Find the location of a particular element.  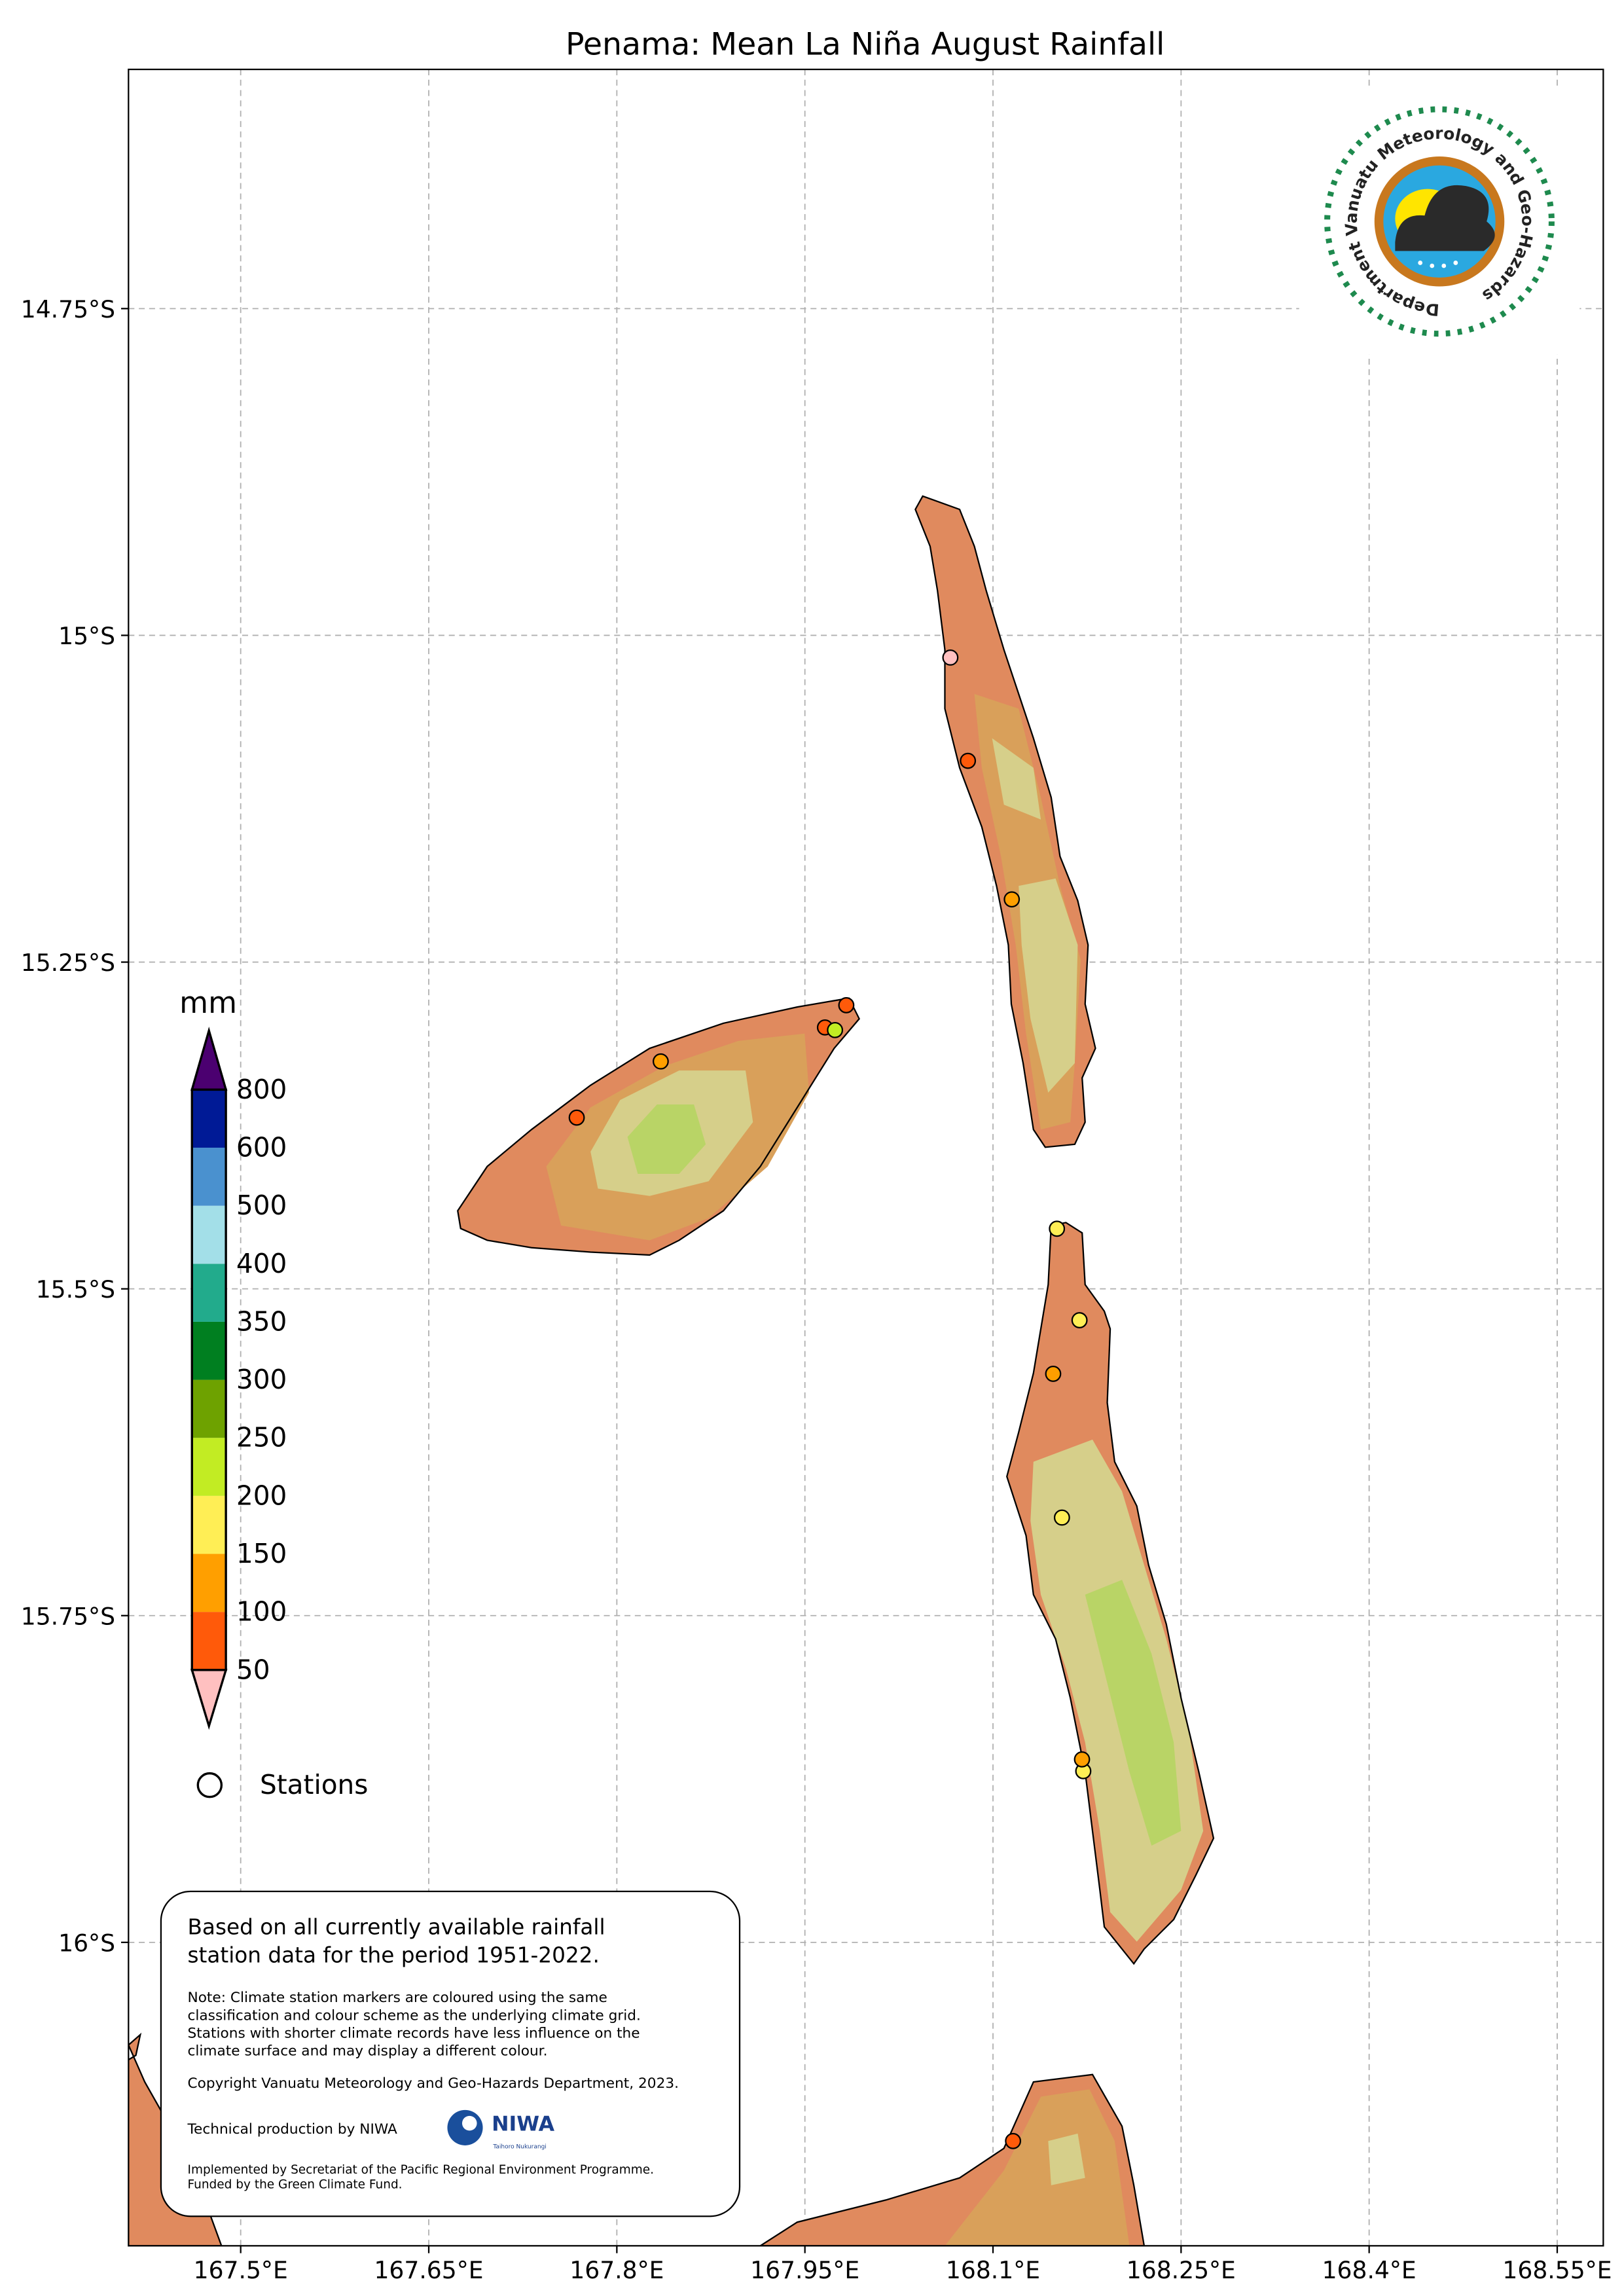

colorbar-legend: mm 50 100 150 200 250 300 350 400 500 600 800 is located at coordinates (233, 1357).